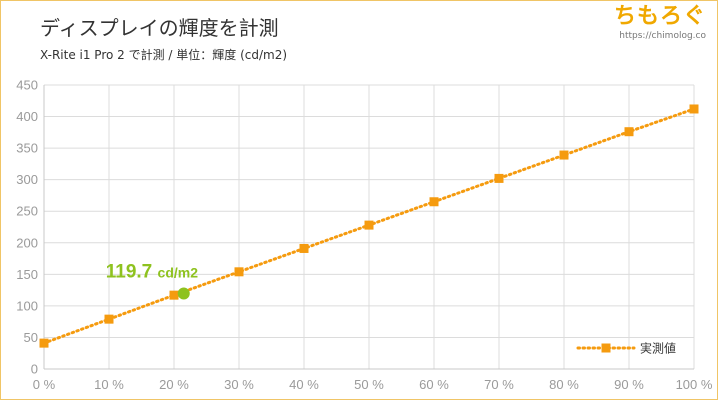 Image resolution: width=718 pixels, height=400 pixels. Describe the element at coordinates (27, 274) in the screenshot. I see `y-tick-label: 150` at that location.